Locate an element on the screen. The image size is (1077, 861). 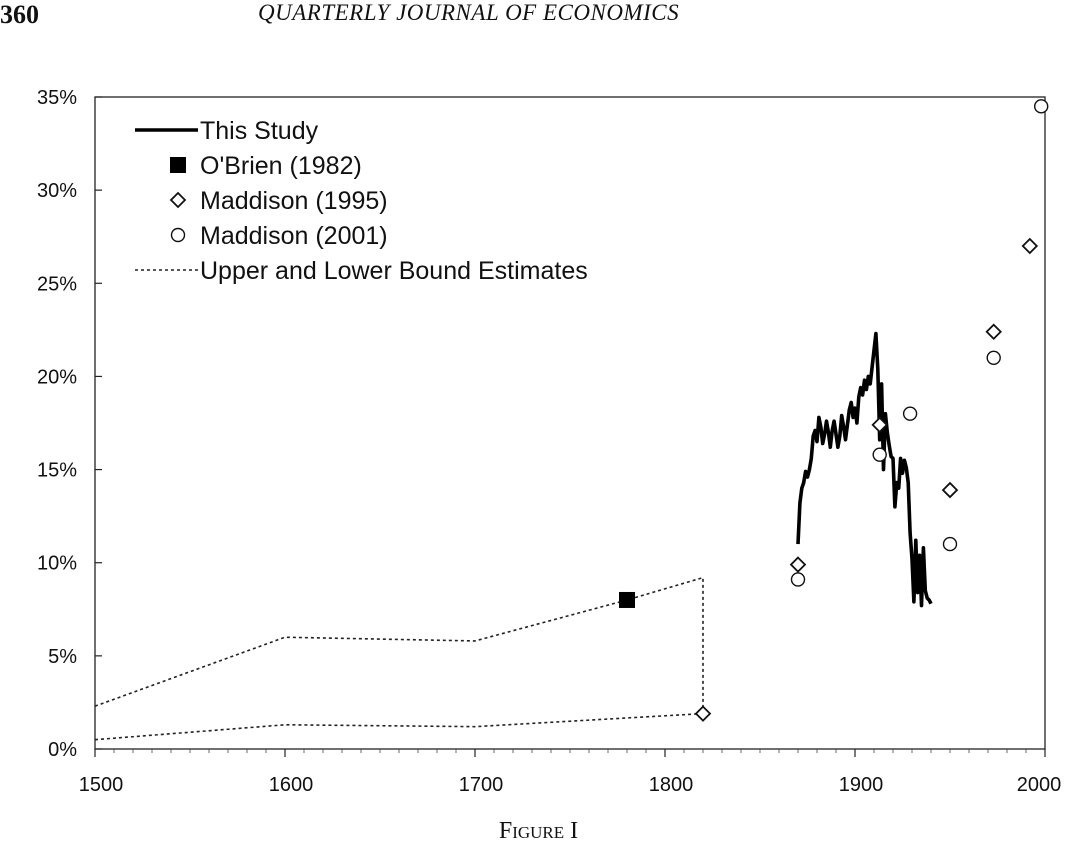
x-tick-label: 1900 is located at coordinates (861, 785).